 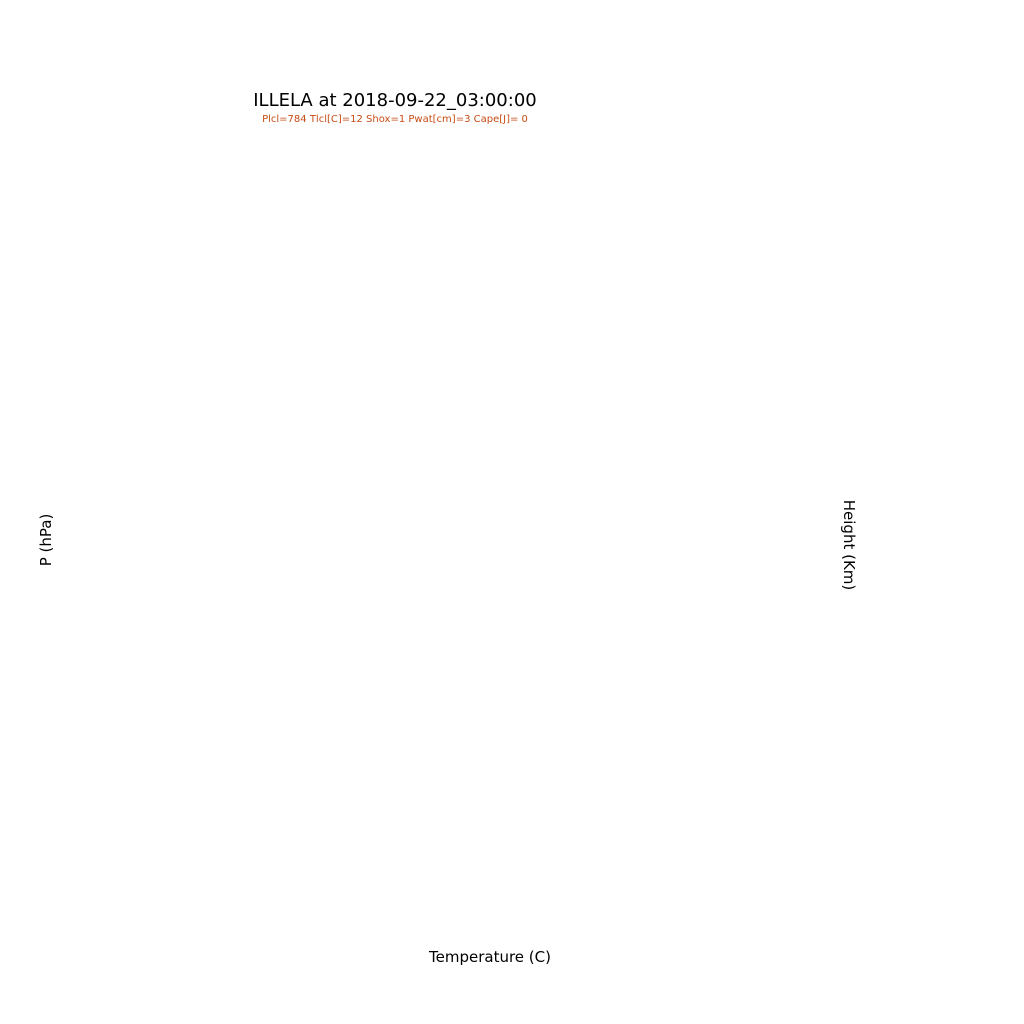 What do you see at coordinates (849, 545) in the screenshot?
I see `y-axis-label-height: Height (Km)` at bounding box center [849, 545].